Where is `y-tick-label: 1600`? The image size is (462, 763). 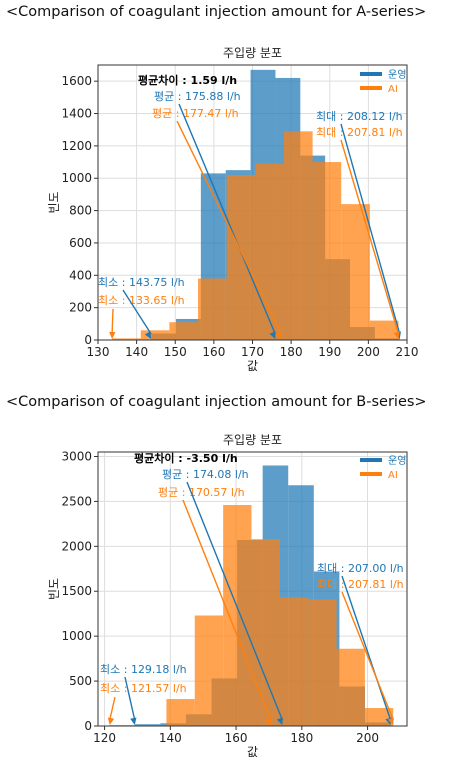 y-tick-label: 1600 is located at coordinates (76, 81).